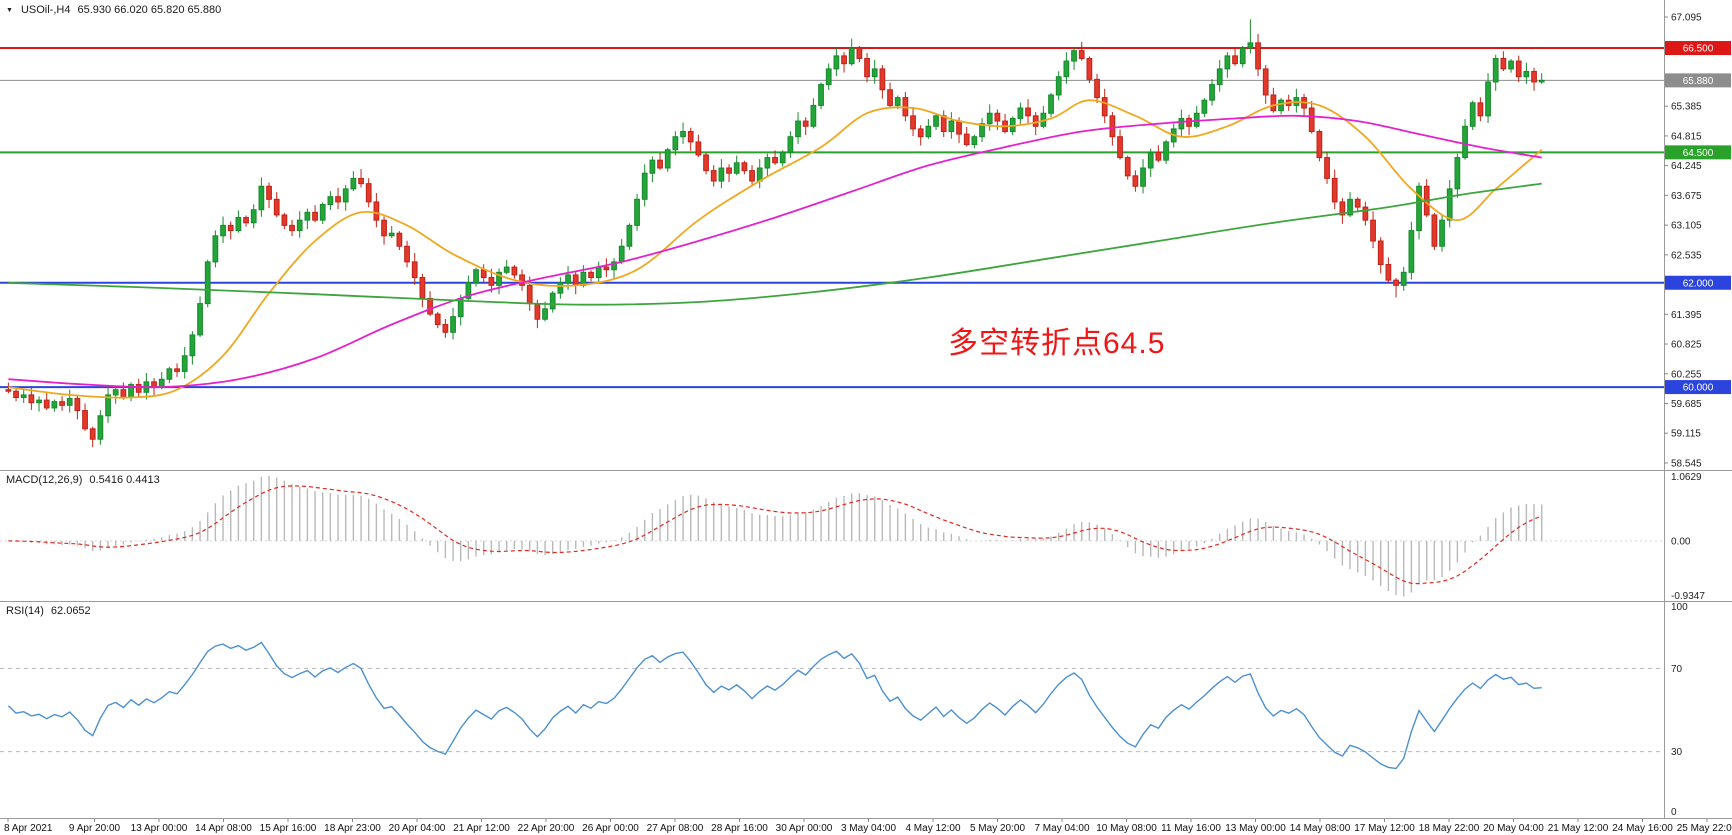 This screenshot has width=1732, height=835. What do you see at coordinates (1057, 343) in the screenshot?
I see `chart-annotation-text: 多空转折点64.5` at bounding box center [1057, 343].